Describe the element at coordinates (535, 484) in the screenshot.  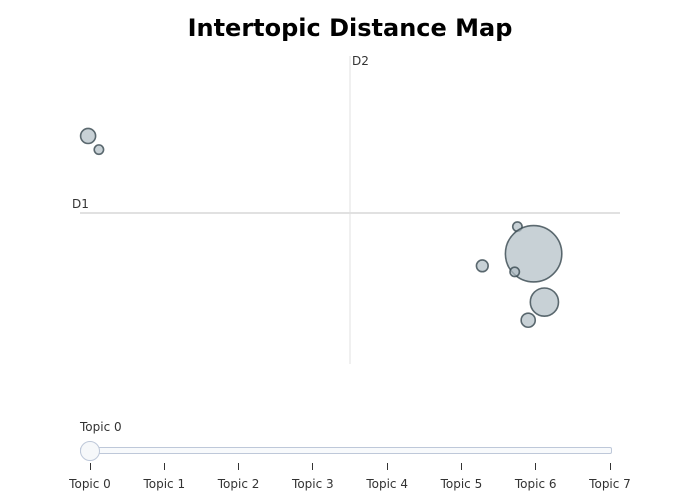
I see `slider-step-label-6: Topic 6` at that location.